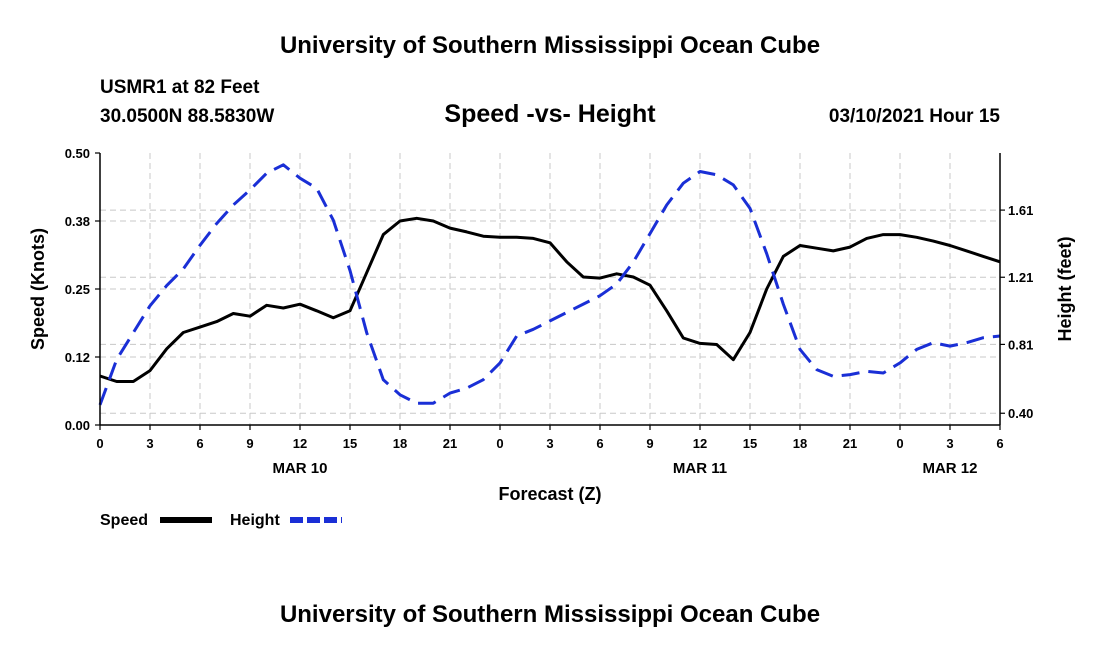  I want to click on y2-axis-title: Height (feet), so click(1065, 289).